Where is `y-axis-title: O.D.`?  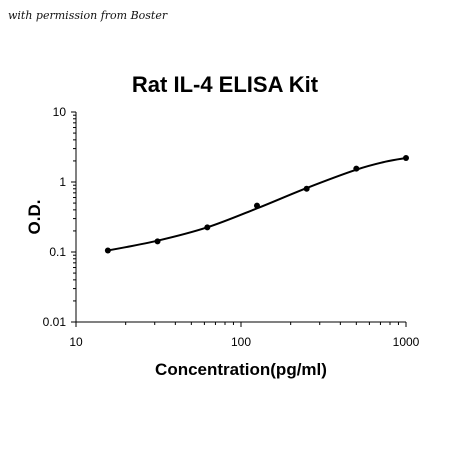
y-axis-title: O.D. is located at coordinates (34, 217).